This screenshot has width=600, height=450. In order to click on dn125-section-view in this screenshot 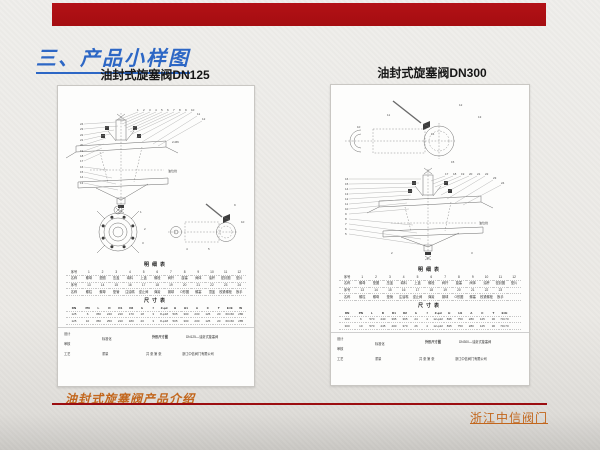, I will do `click(134, 162)`.